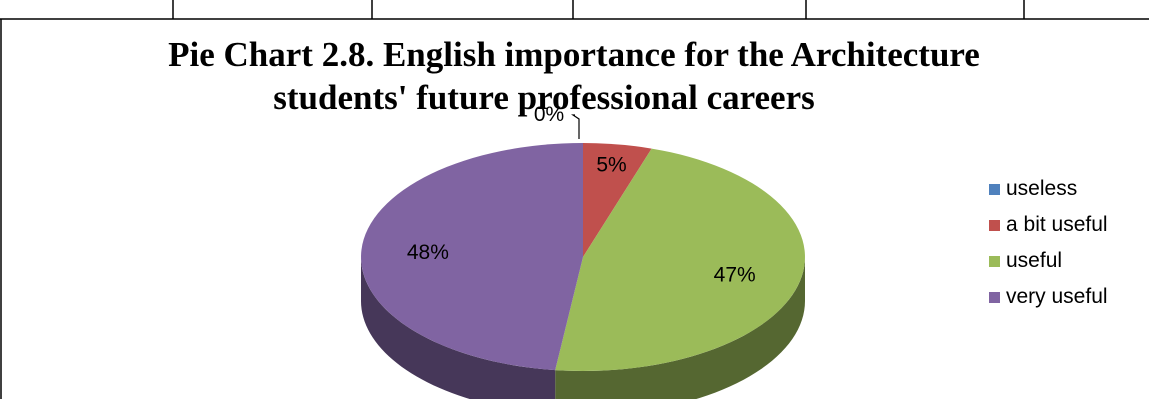  I want to click on legend-label-useful: useful, so click(1034, 260).